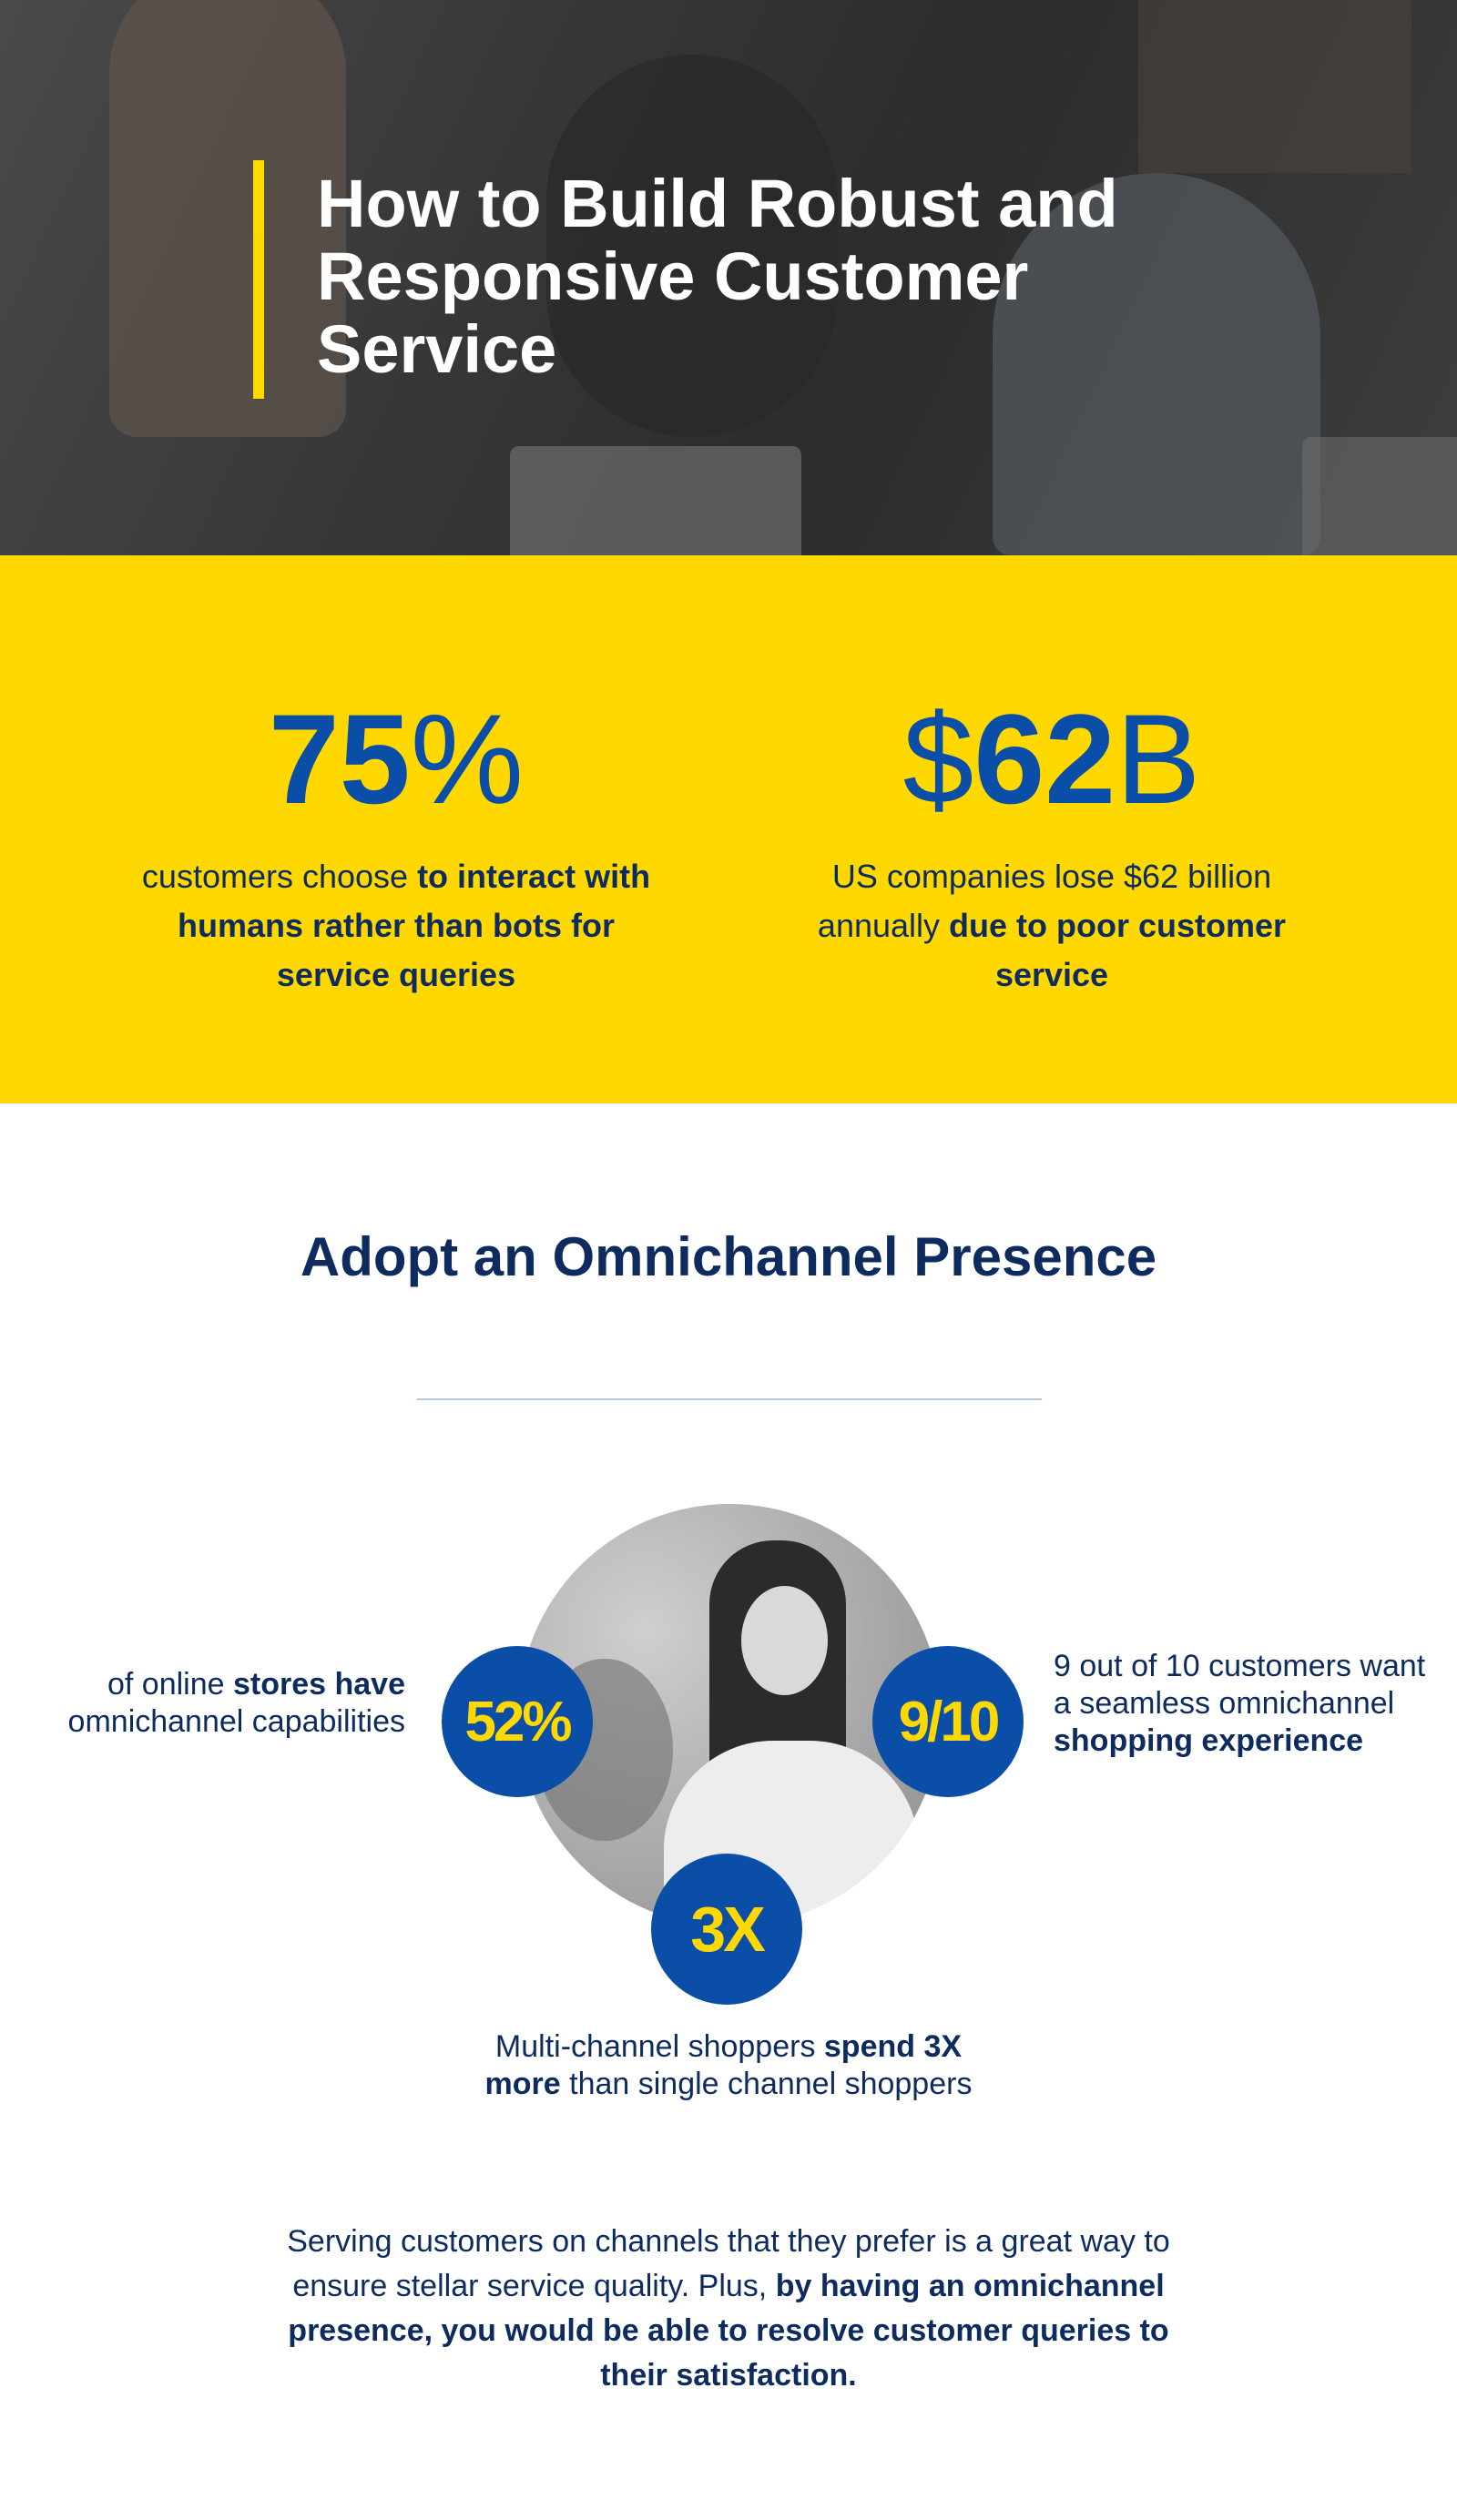 Image resolution: width=1457 pixels, height=2520 pixels. Describe the element at coordinates (728, 1256) in the screenshot. I see `section-title: Adopt an Omnichannel Presence` at that location.